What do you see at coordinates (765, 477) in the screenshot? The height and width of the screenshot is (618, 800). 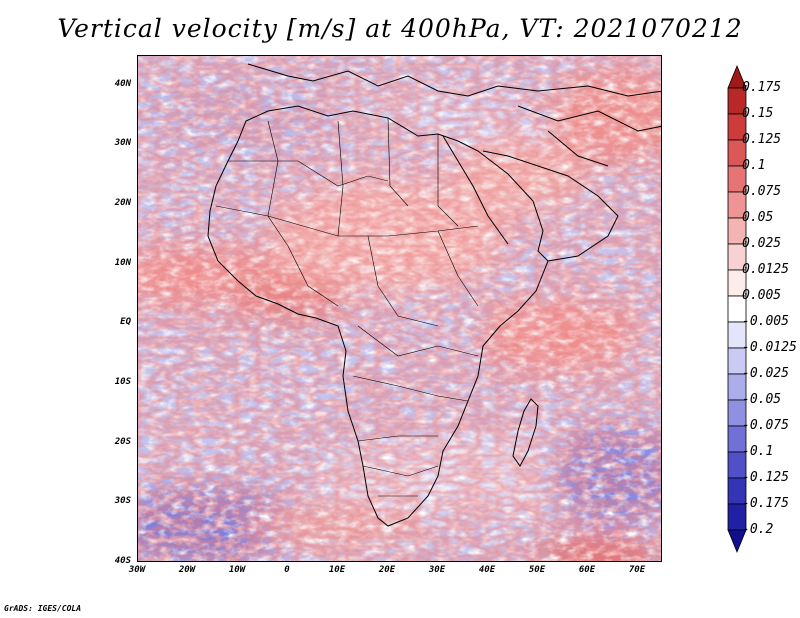 I see `colorbar-tick-label: -0.125` at bounding box center [765, 477].